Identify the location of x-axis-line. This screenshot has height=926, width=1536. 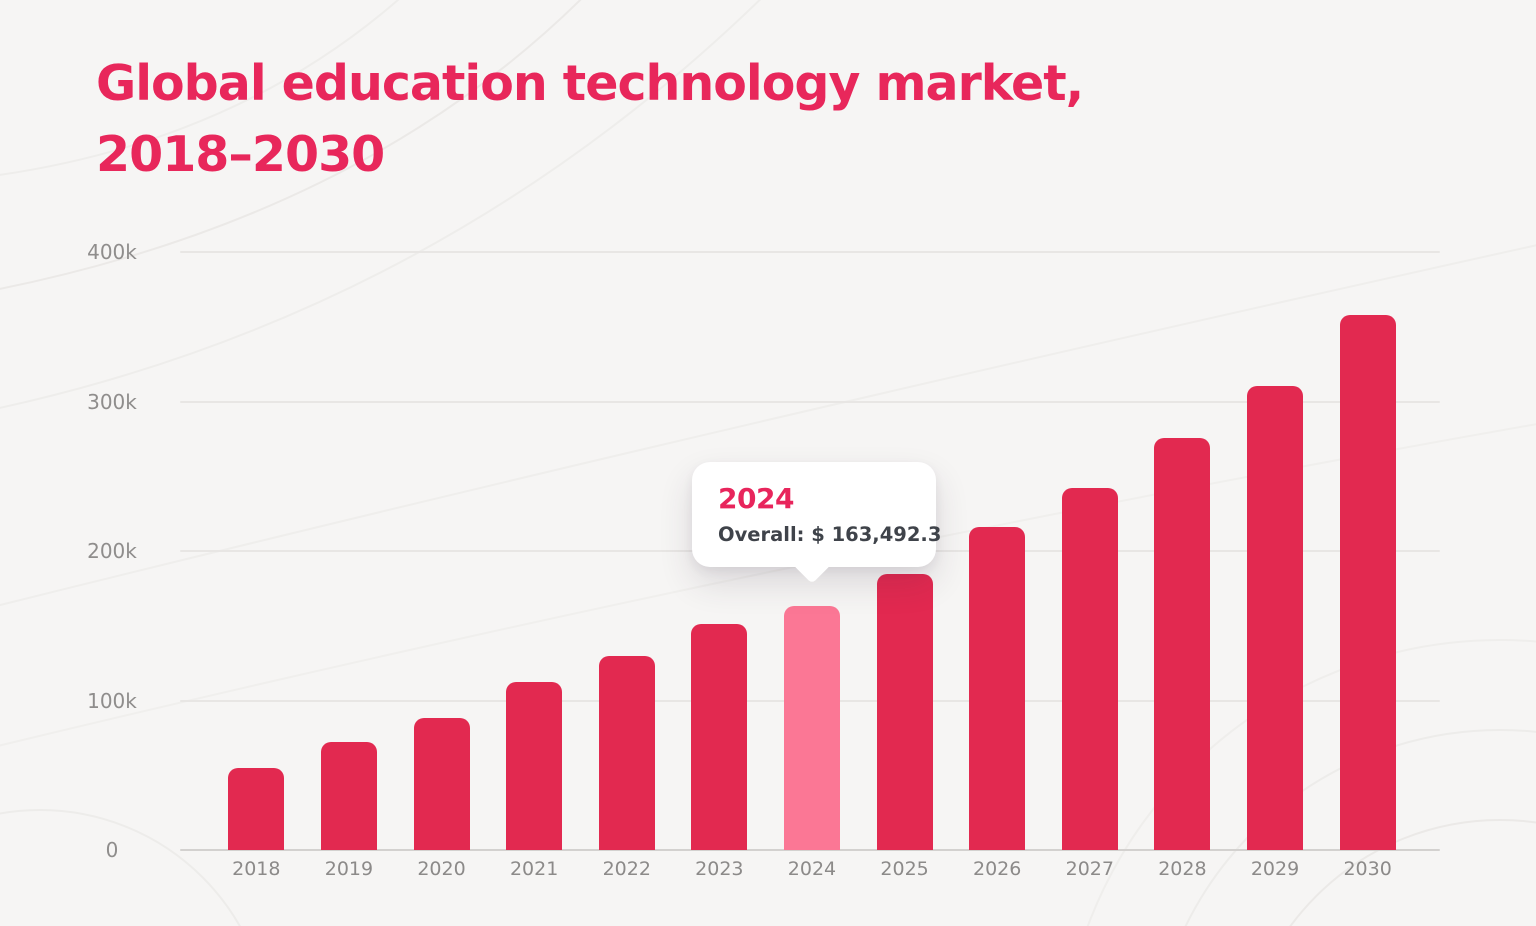
(810, 850).